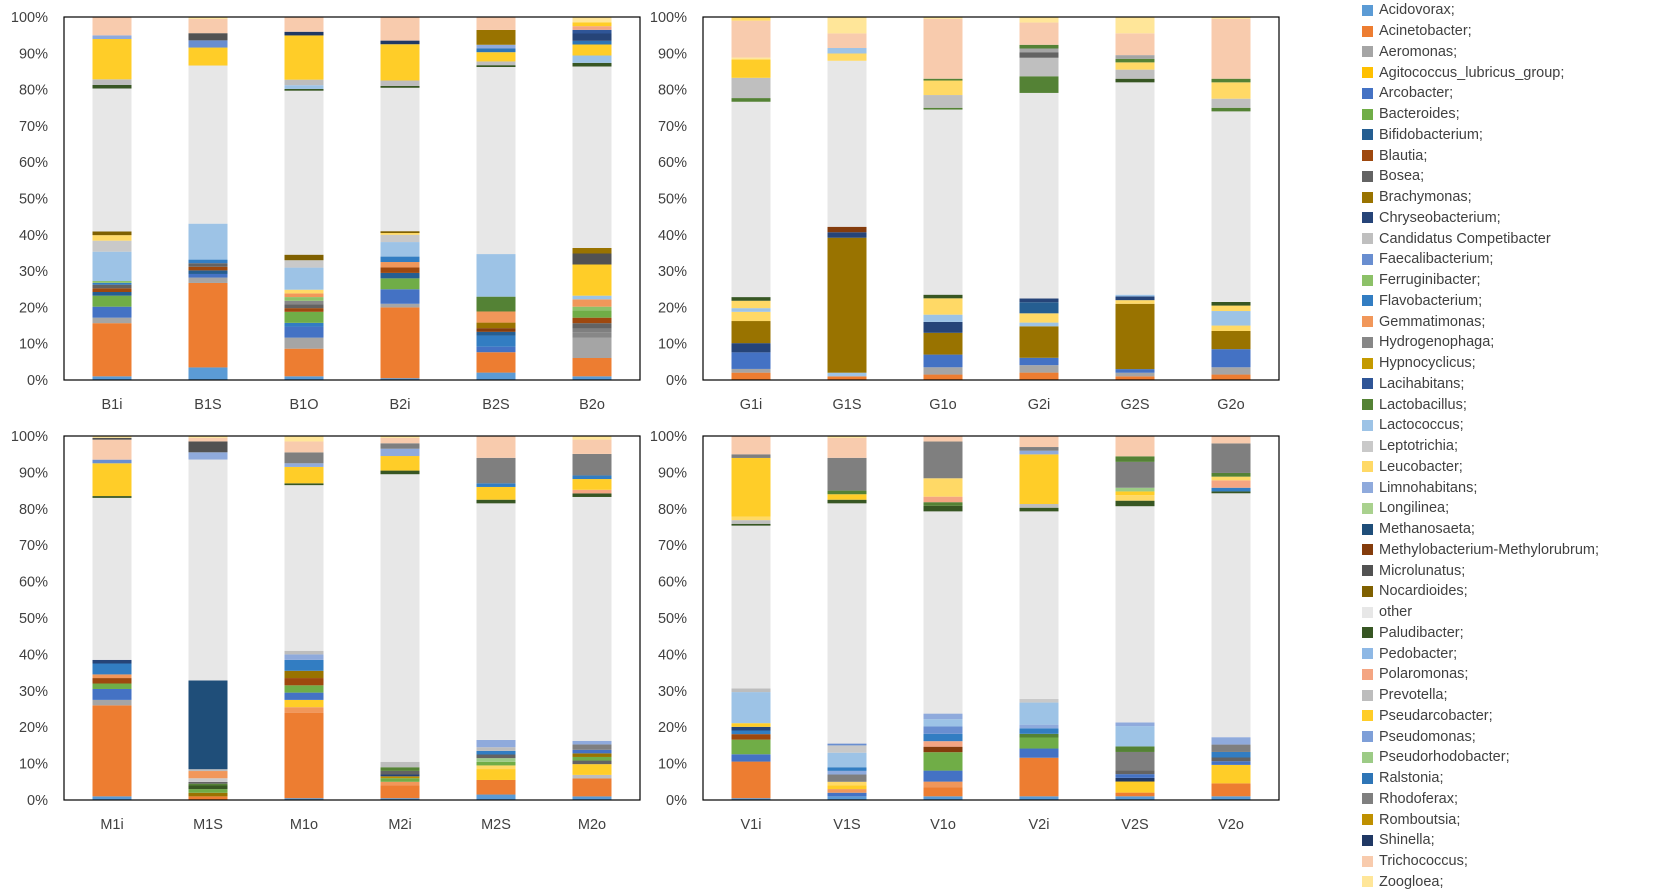  I want to click on legend-label: Prevotella;, so click(1413, 695).